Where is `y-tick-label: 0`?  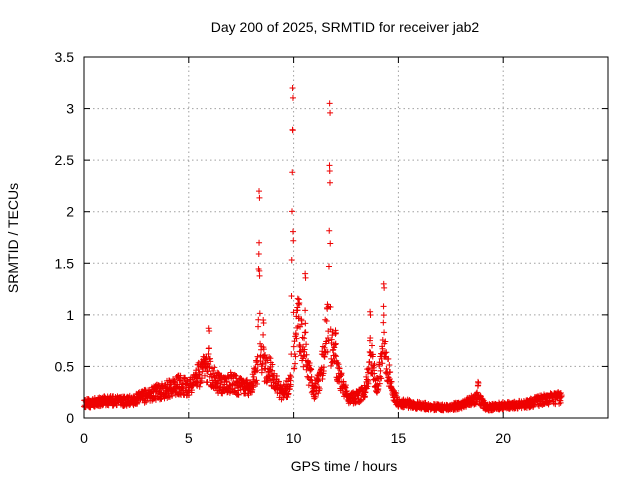
y-tick-label: 0 is located at coordinates (70, 418).